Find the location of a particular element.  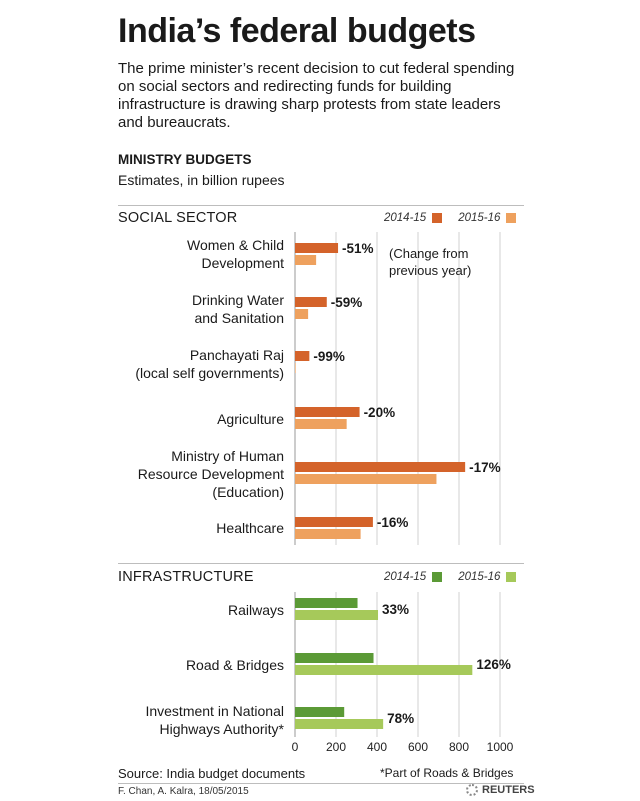

credit-line: F. Chan, A. Kalra, 18/05/2015 is located at coordinates (183, 791).